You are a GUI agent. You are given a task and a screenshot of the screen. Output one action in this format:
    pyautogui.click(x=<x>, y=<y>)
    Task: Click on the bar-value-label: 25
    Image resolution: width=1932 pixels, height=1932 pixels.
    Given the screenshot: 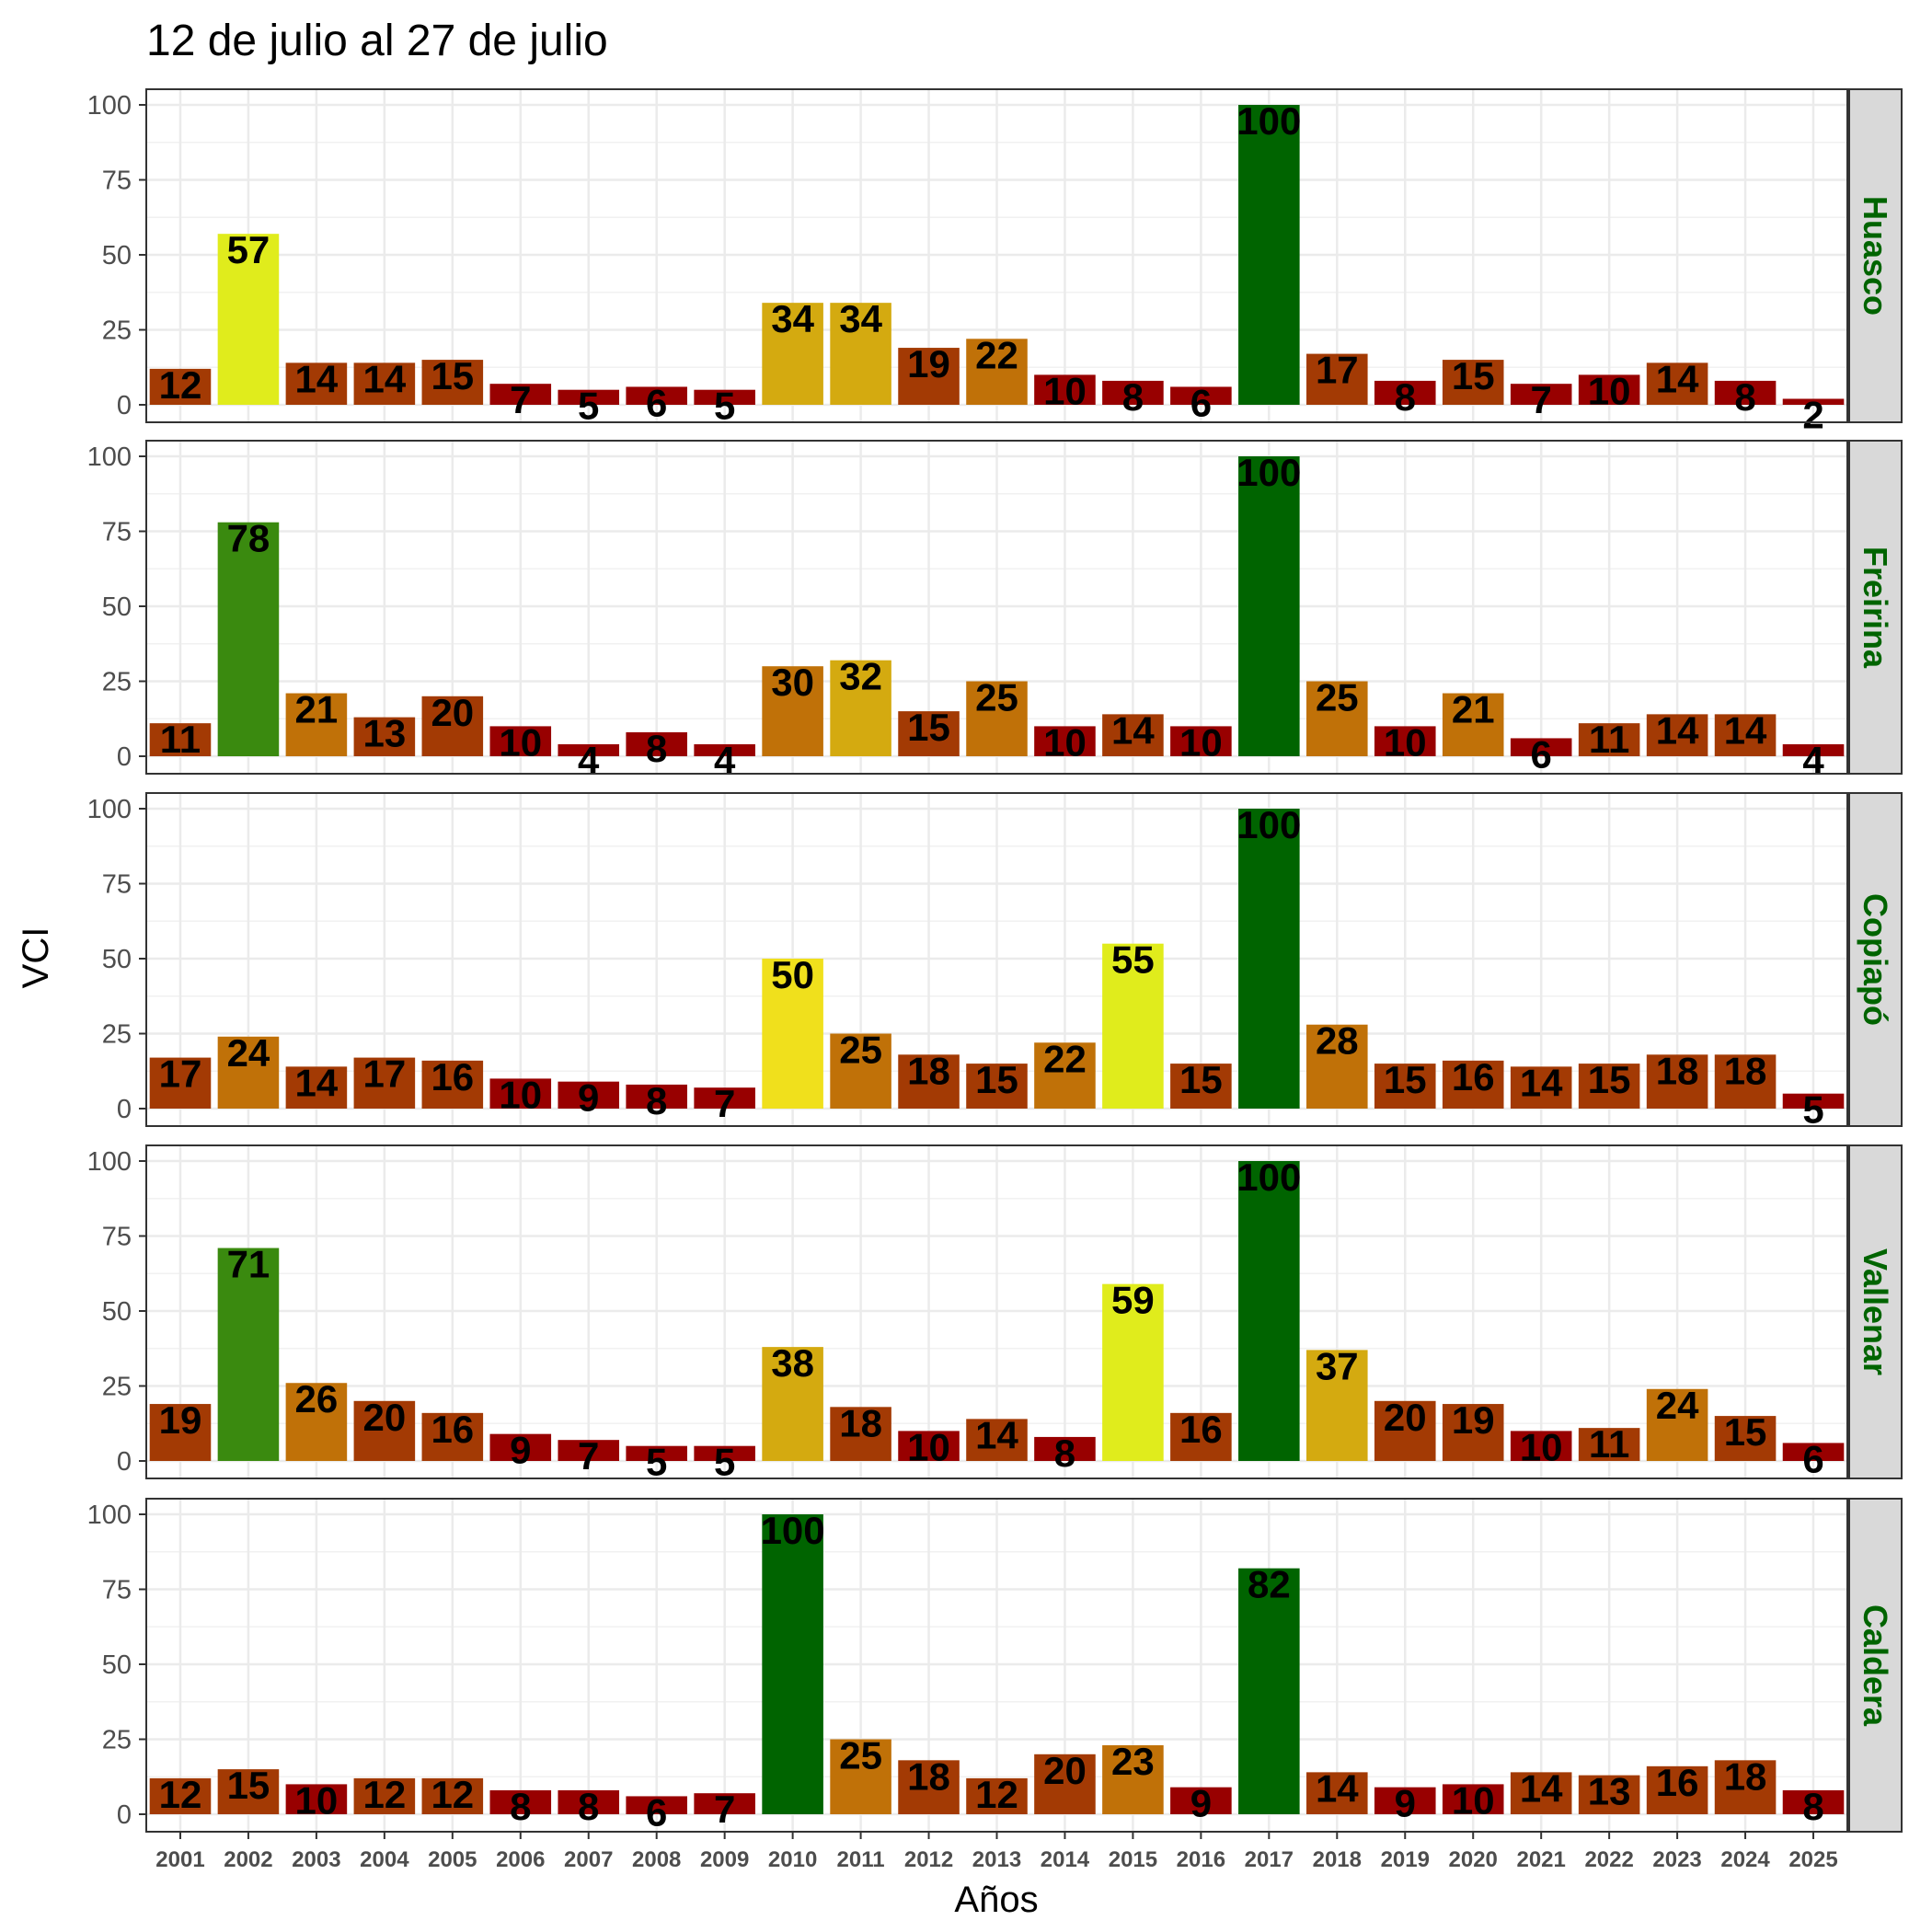 What is the action you would take?
    pyautogui.click(x=860, y=1050)
    